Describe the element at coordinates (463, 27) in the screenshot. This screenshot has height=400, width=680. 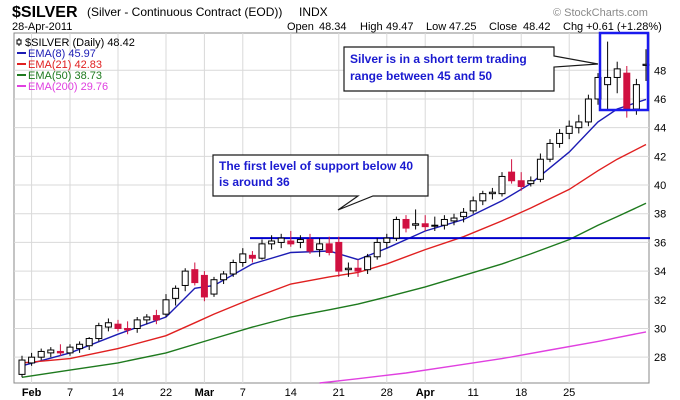
I see `ohlc-low-value: 47.25` at that location.